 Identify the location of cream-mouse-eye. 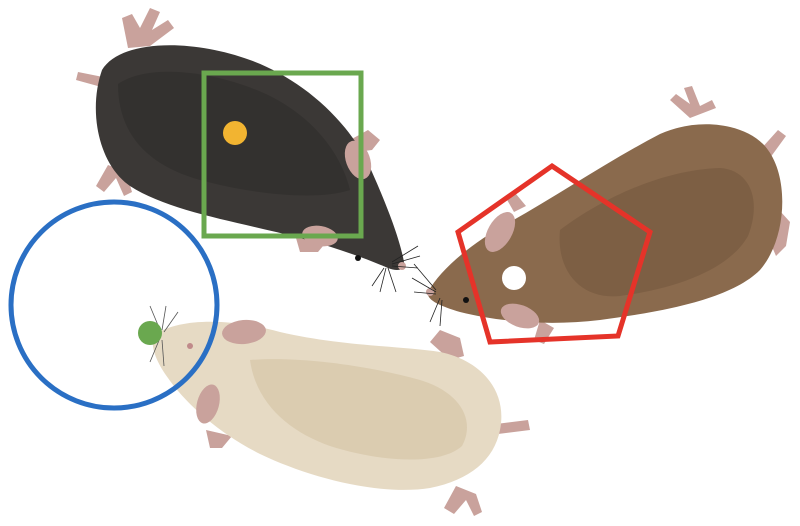
(190, 346).